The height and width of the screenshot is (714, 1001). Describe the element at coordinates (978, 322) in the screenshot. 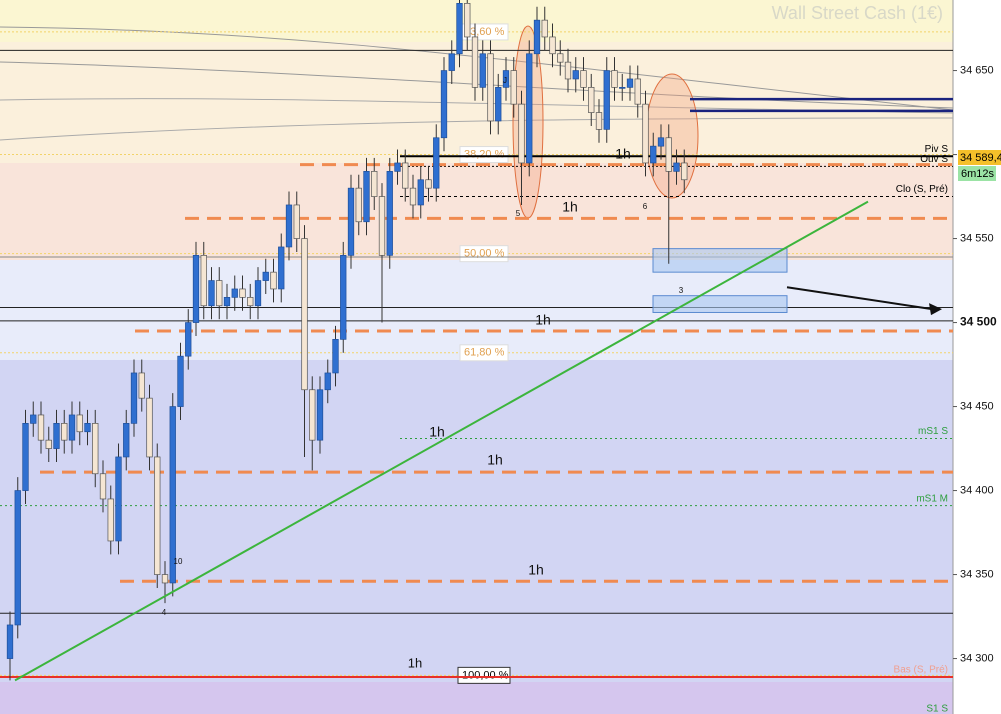

I see `y-tick-label: 34 500` at that location.